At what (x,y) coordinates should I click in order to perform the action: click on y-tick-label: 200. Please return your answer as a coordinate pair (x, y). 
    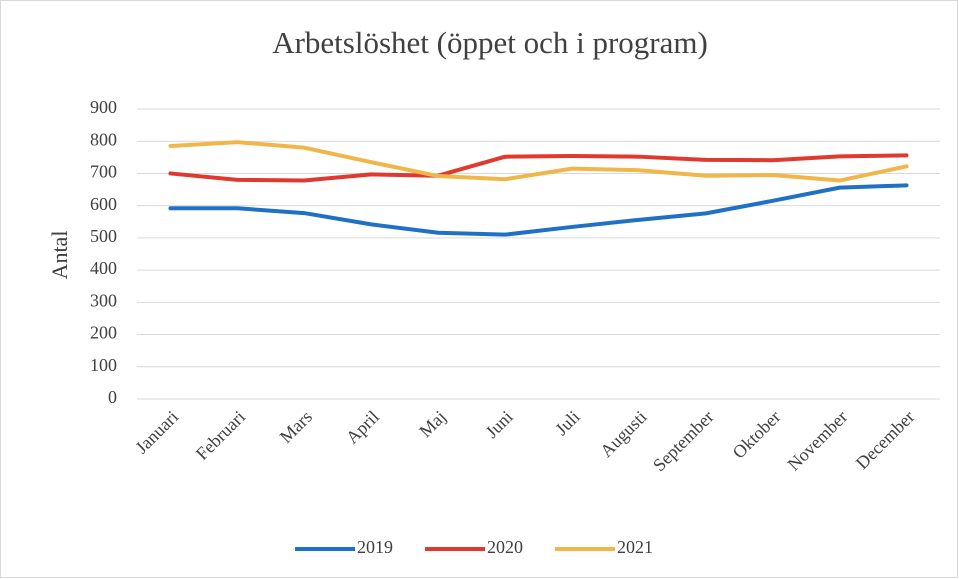
    Looking at the image, I should click on (103, 333).